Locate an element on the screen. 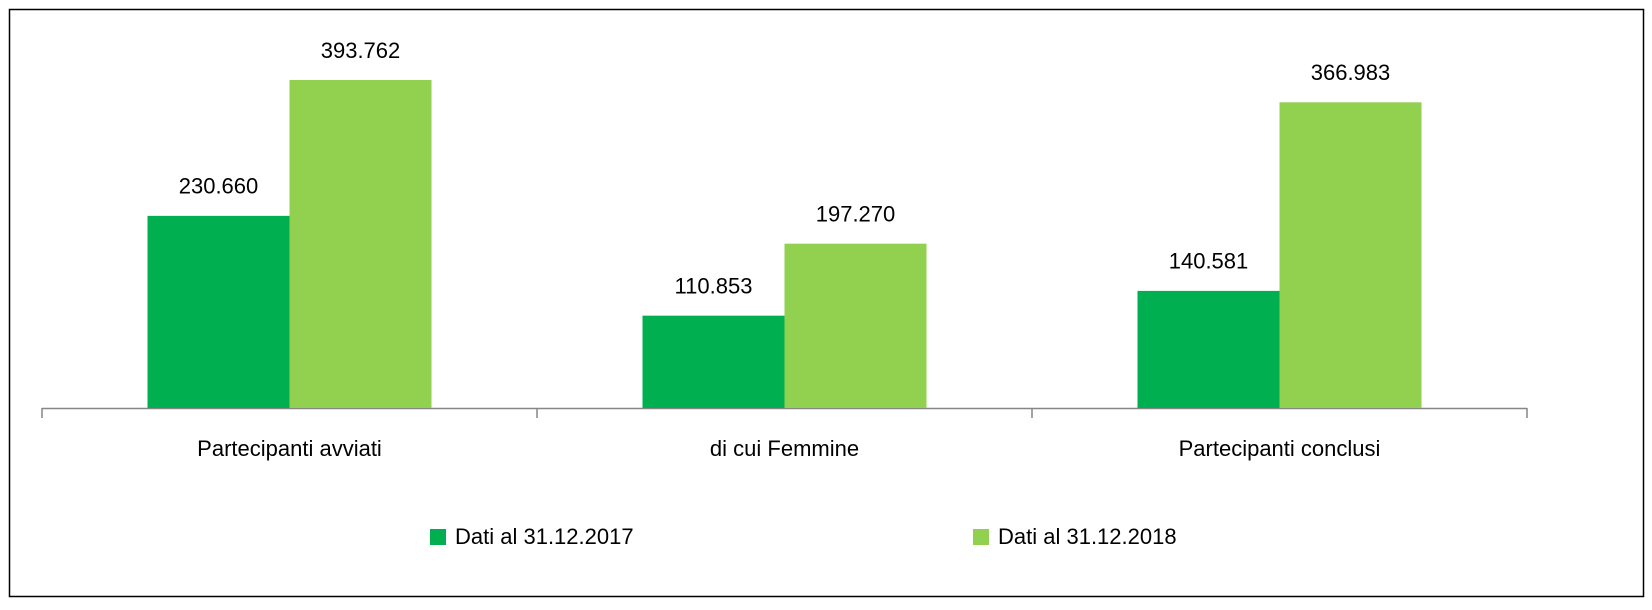  data-label: 110.853 is located at coordinates (714, 285).